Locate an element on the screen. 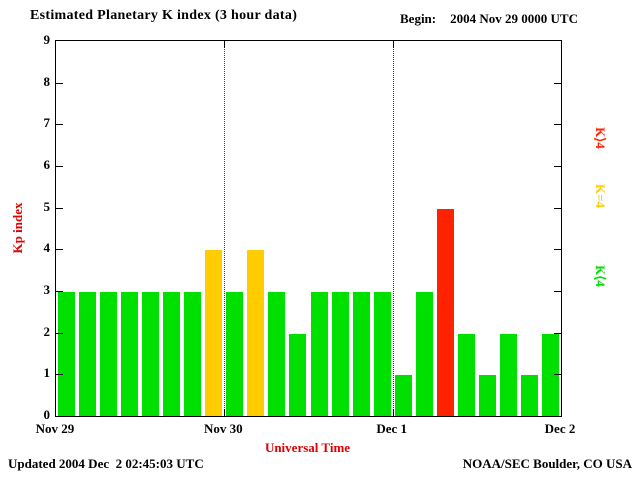 The width and height of the screenshot is (640, 480). x-tick-label: Nov 29 is located at coordinates (55, 428).